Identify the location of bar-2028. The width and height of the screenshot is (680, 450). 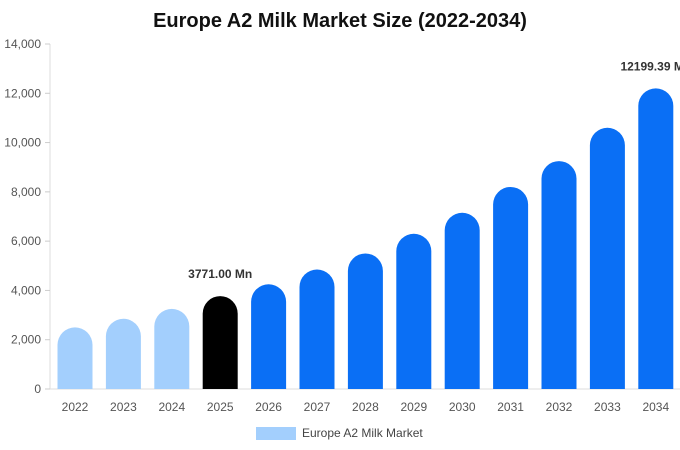
(365, 321).